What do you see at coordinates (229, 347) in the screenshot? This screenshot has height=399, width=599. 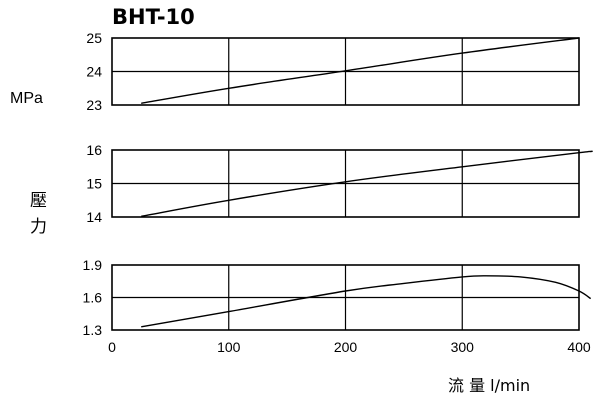 I see `x-tick-label: 100` at bounding box center [229, 347].